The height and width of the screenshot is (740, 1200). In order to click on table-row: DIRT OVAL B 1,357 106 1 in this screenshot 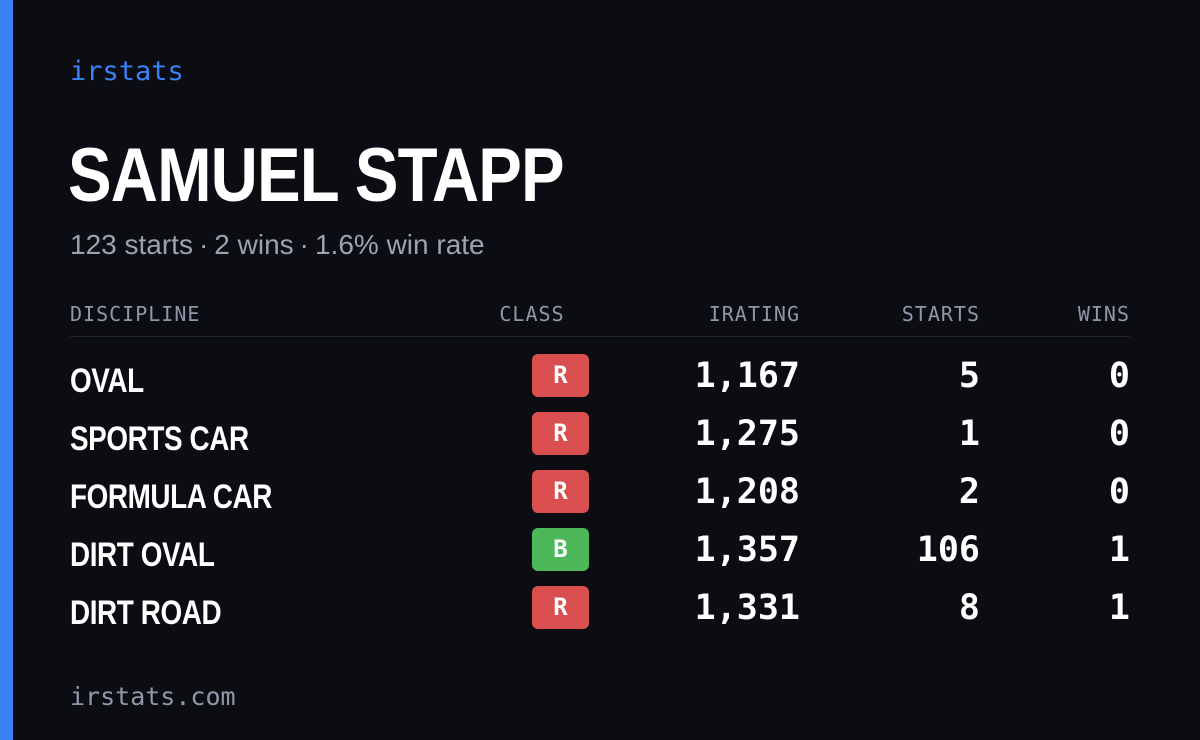, I will do `click(600, 557)`.